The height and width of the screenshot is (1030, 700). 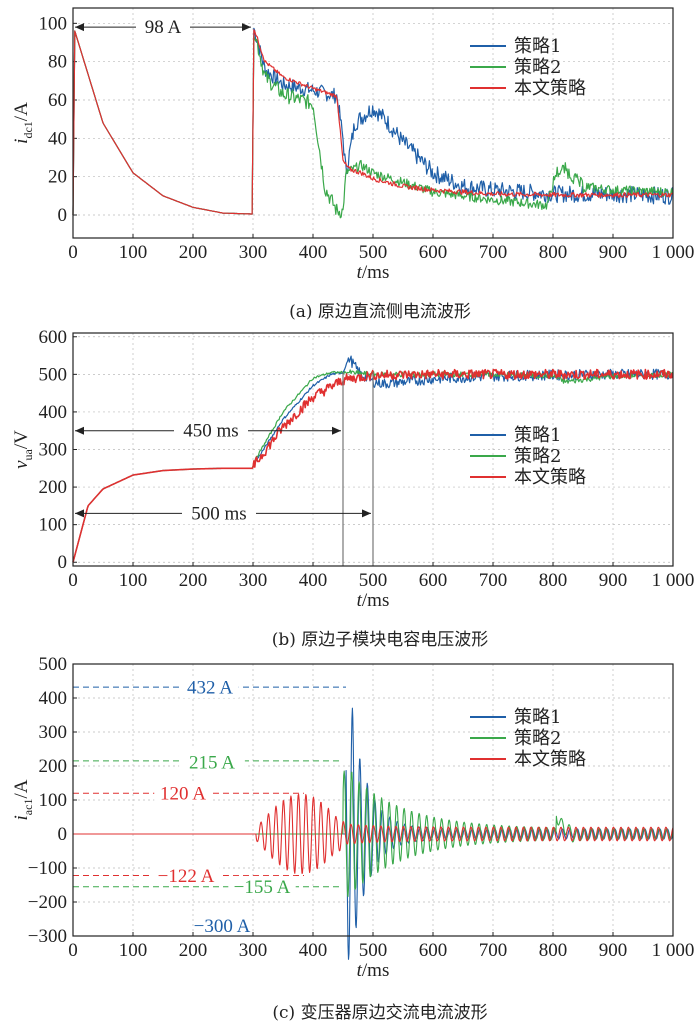 What do you see at coordinates (57, 62) in the screenshot?
I see `y-tick-label: 80` at bounding box center [57, 62].